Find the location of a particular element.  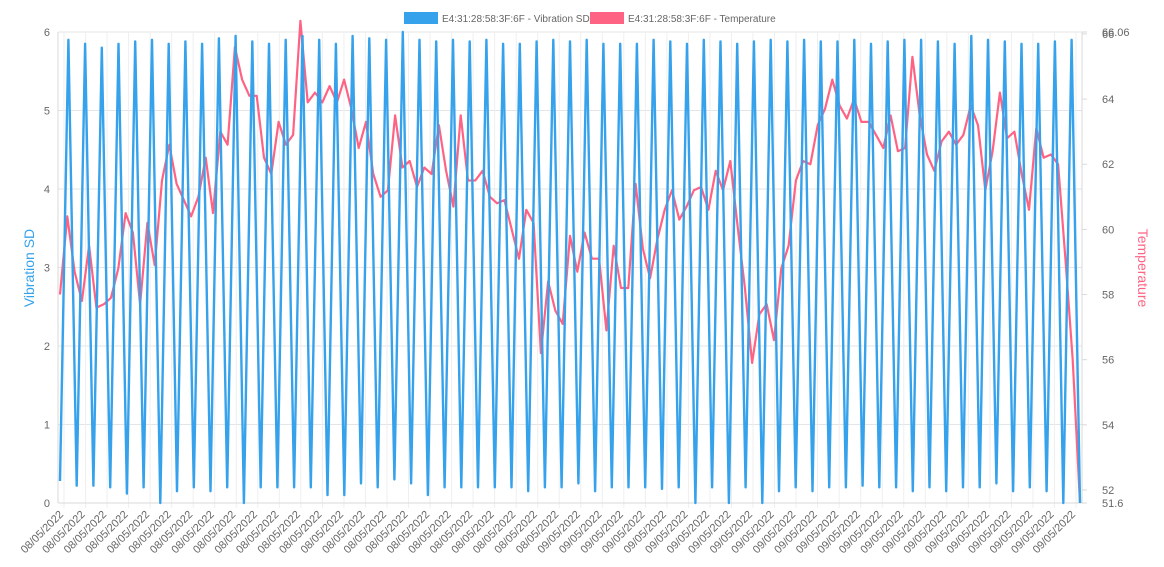

left-axis-title: Vibration SD is located at coordinates (29, 268).